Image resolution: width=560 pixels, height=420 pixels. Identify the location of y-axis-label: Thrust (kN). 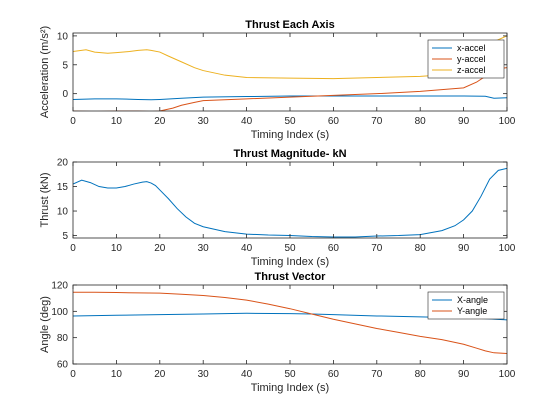
(45, 200).